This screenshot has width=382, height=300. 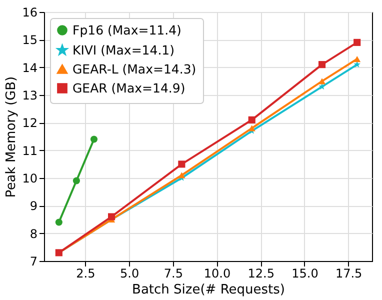 What do you see at coordinates (30, 179) in the screenshot?
I see `y-tick-label: 10` at bounding box center [30, 179].